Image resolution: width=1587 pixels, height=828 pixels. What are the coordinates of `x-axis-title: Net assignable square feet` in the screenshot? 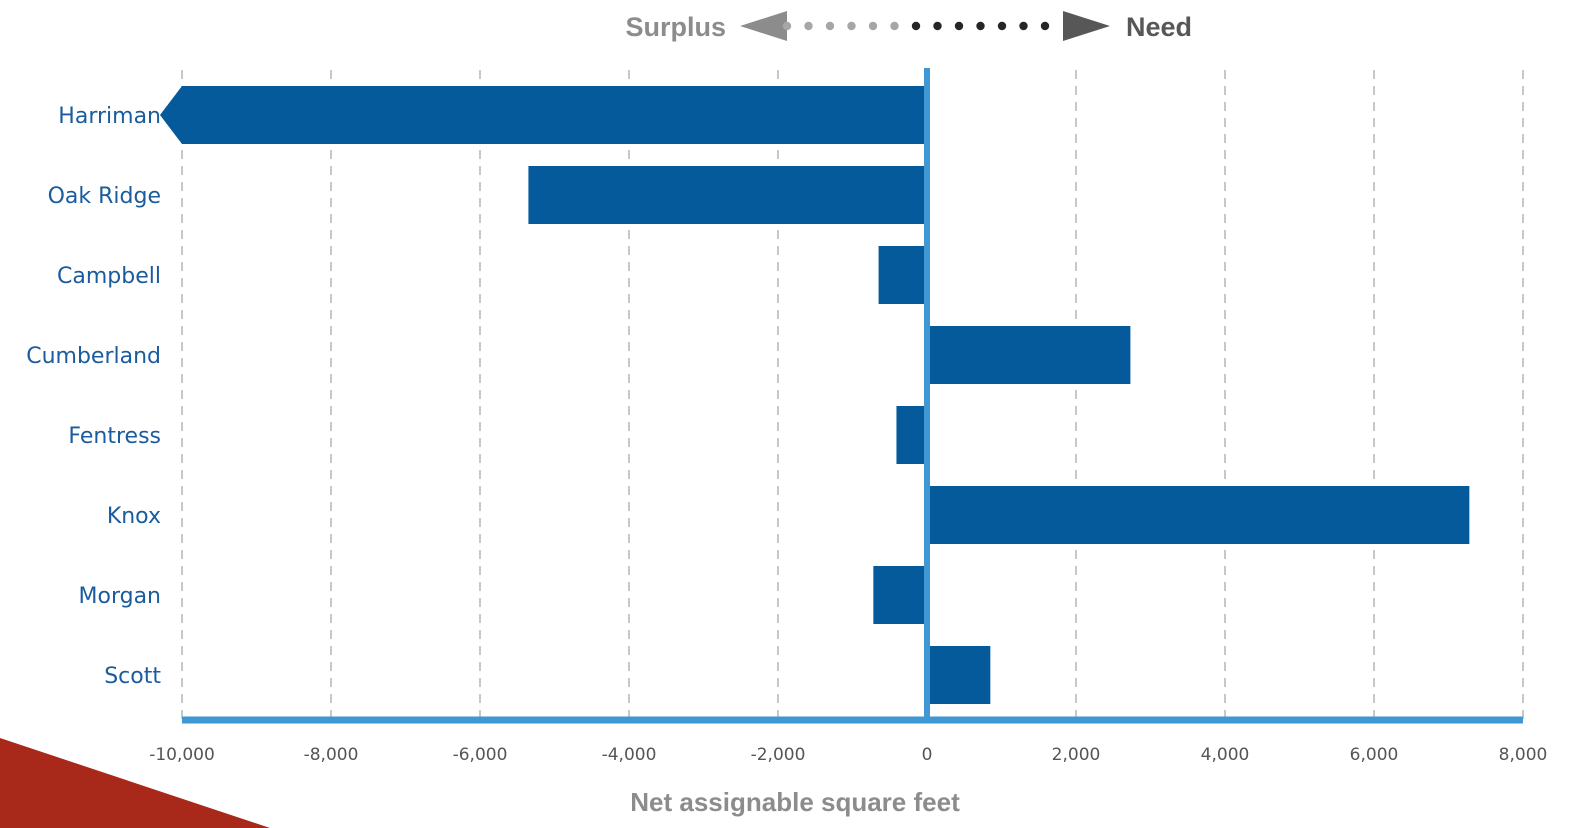 It's located at (795, 802).